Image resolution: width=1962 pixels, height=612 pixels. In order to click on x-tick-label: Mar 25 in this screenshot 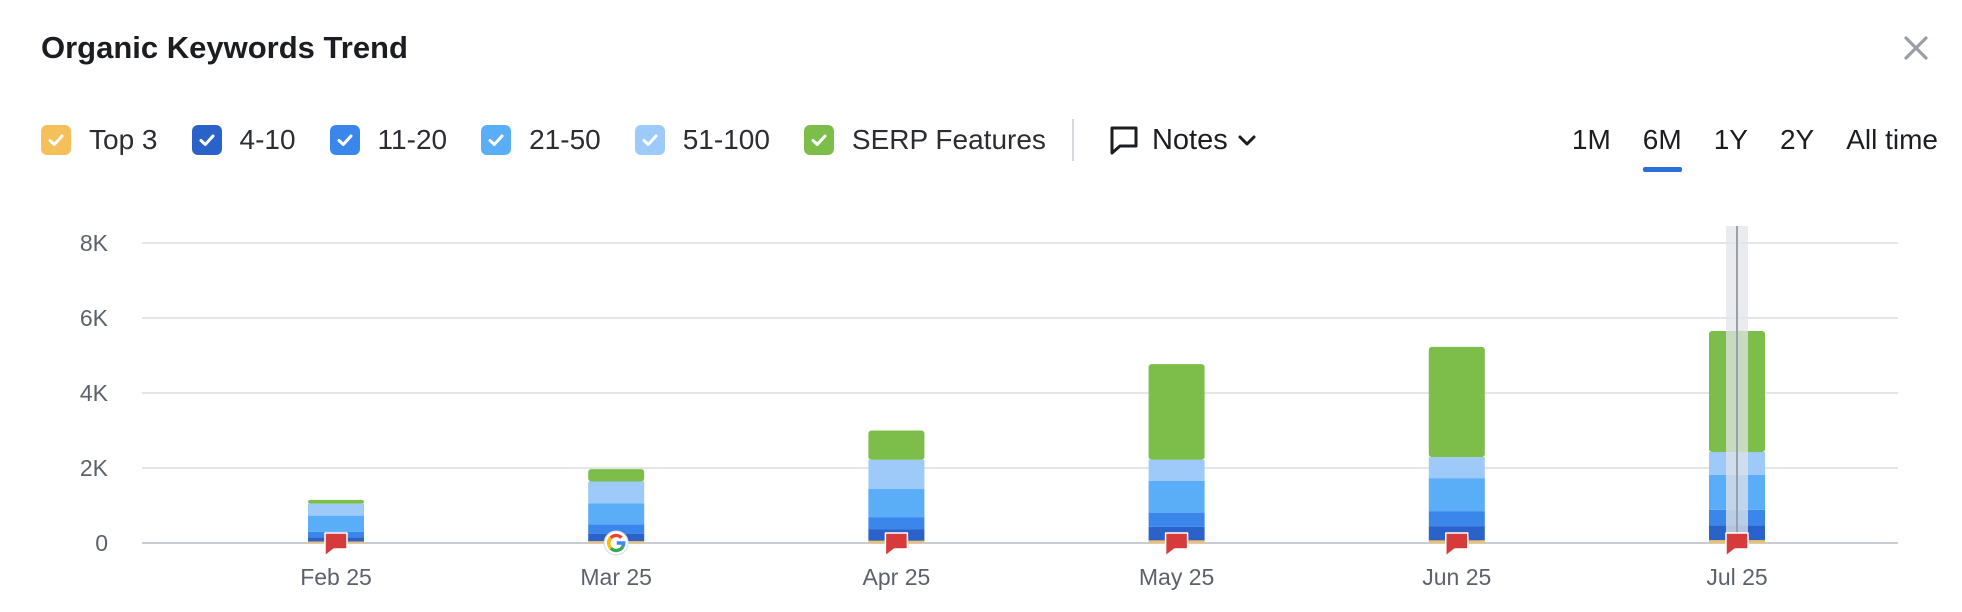, I will do `click(616, 577)`.